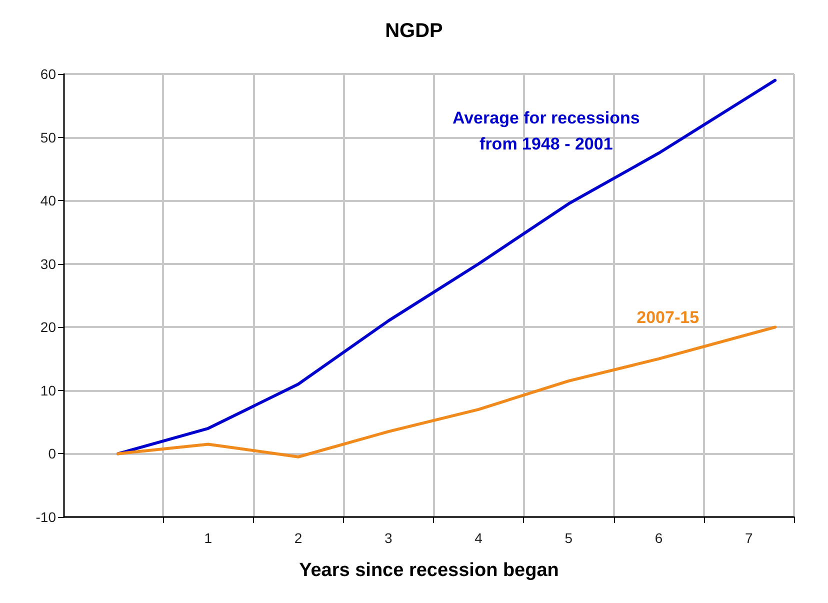  I want to click on chart-title: NGDP, so click(414, 31).